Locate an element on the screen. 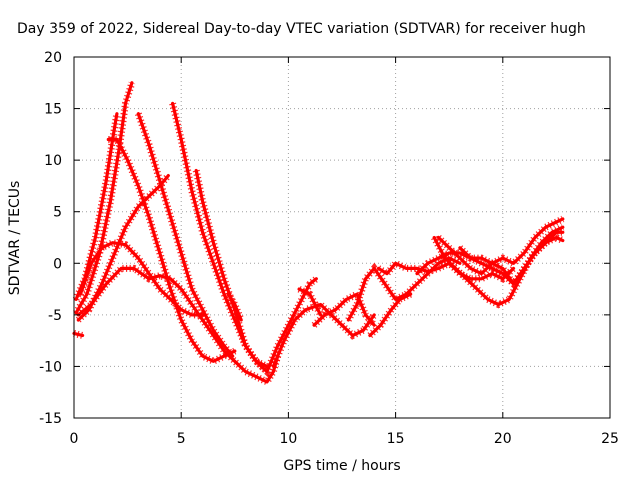 The width and height of the screenshot is (640, 480). y-tick-label: 5 is located at coordinates (57, 213).